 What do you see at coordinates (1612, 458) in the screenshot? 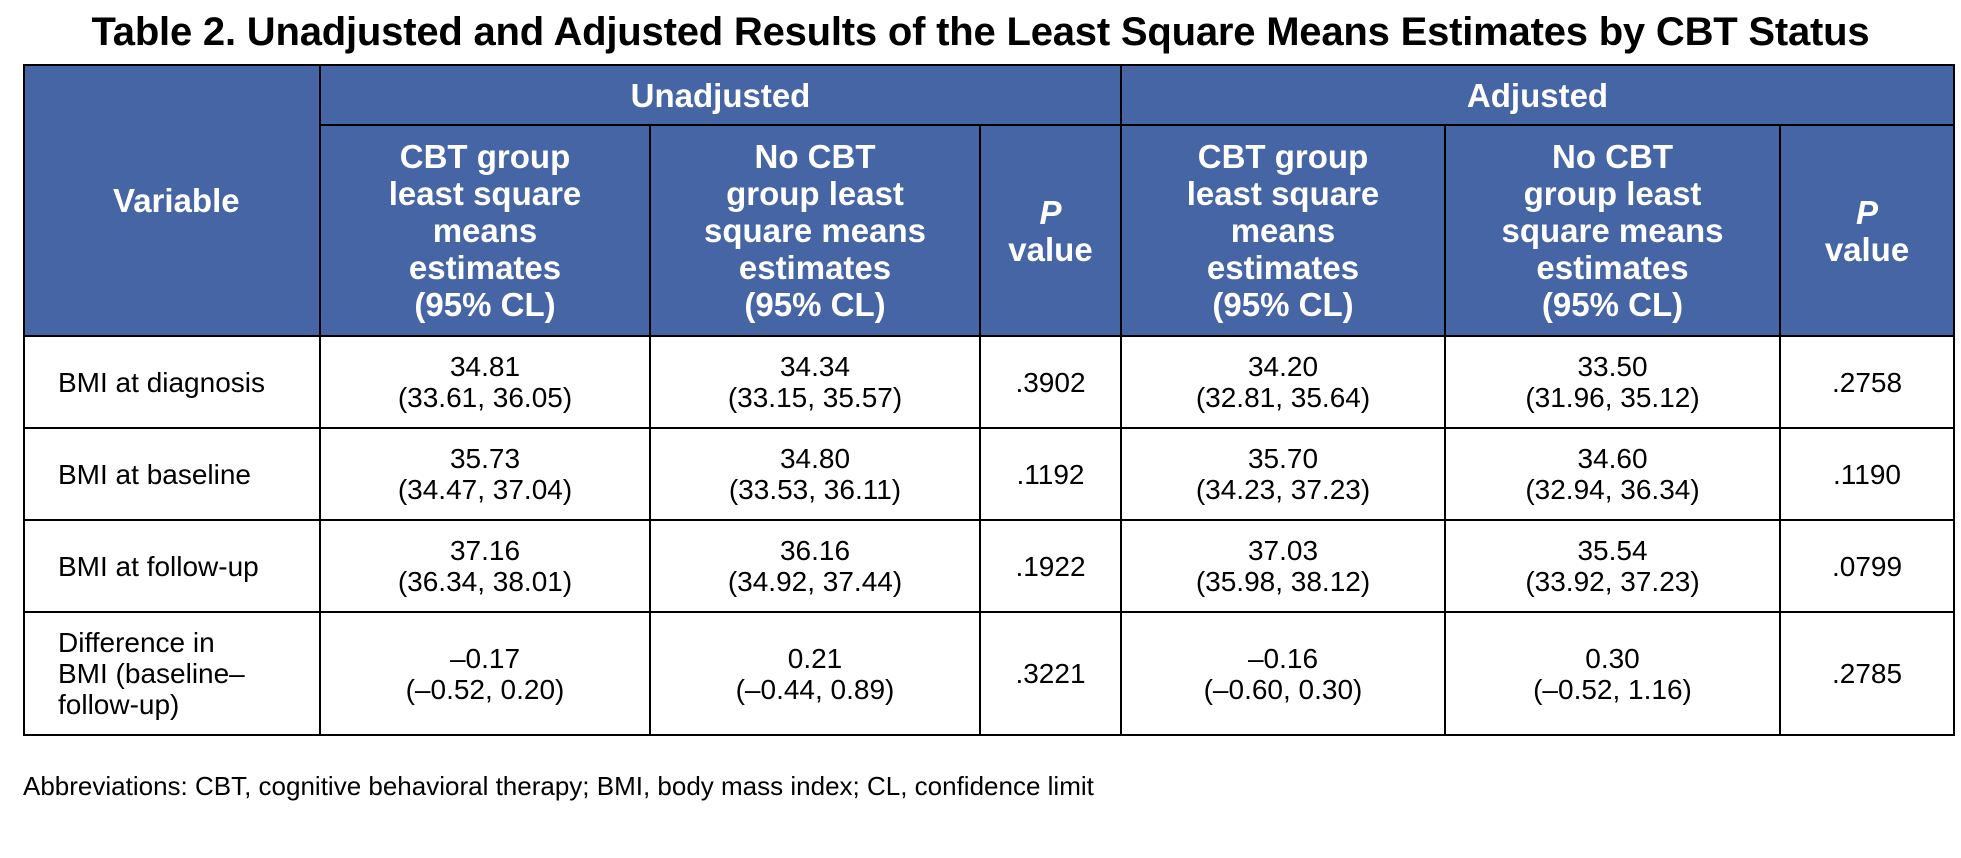
I see `estimate-value: 34.60` at bounding box center [1612, 458].